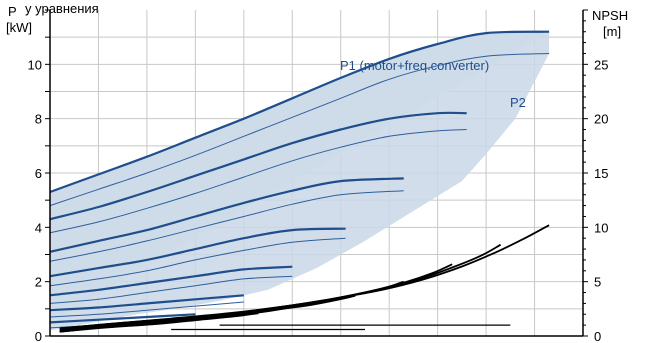  Describe the element at coordinates (610, 15) in the screenshot. I see `right-axis-title: NPSH` at that location.